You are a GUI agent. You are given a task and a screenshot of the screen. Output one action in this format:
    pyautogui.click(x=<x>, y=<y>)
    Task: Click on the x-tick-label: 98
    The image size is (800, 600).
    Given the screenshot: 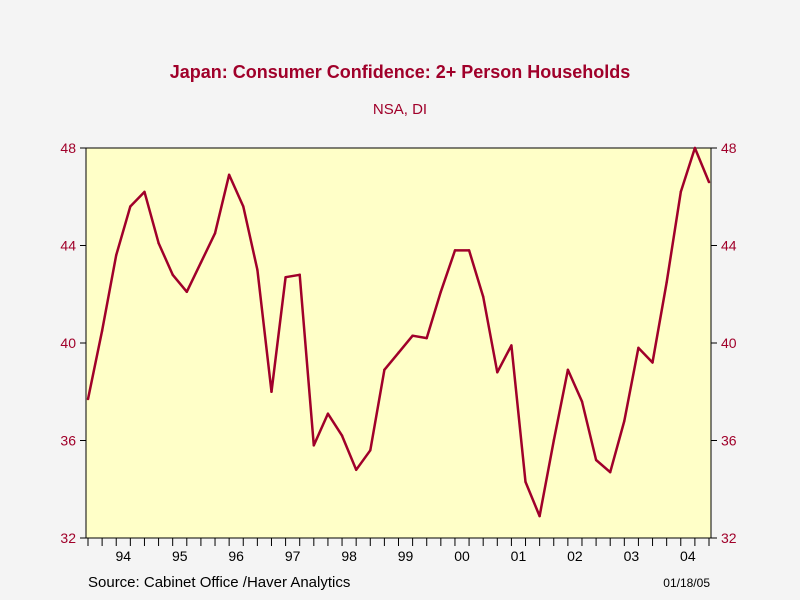 What is the action you would take?
    pyautogui.click(x=349, y=556)
    